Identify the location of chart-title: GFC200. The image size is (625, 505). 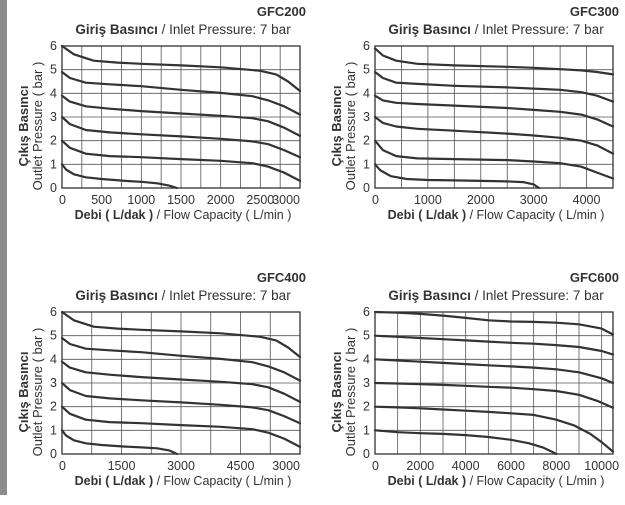
(281, 11).